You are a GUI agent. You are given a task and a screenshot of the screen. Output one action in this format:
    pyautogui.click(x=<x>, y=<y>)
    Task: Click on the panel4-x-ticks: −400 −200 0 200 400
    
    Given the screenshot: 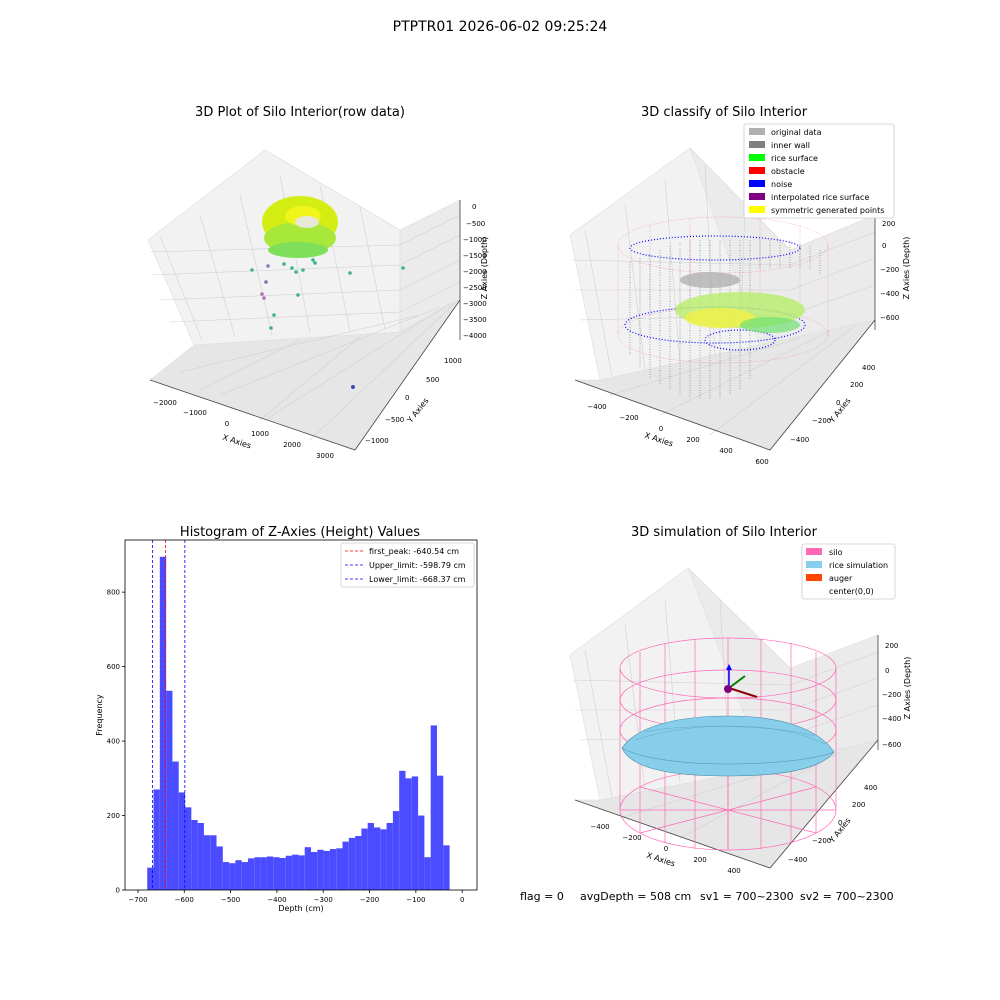 What is the action you would take?
    pyautogui.click(x=665, y=849)
    